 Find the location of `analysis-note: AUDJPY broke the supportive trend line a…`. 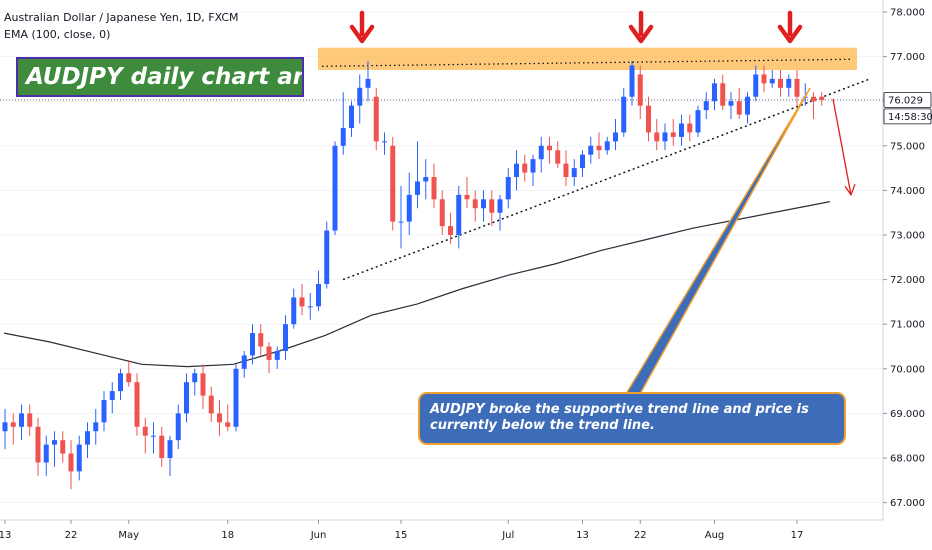

analysis-note: AUDJPY broke the supportive trend line a… is located at coordinates (632, 418).